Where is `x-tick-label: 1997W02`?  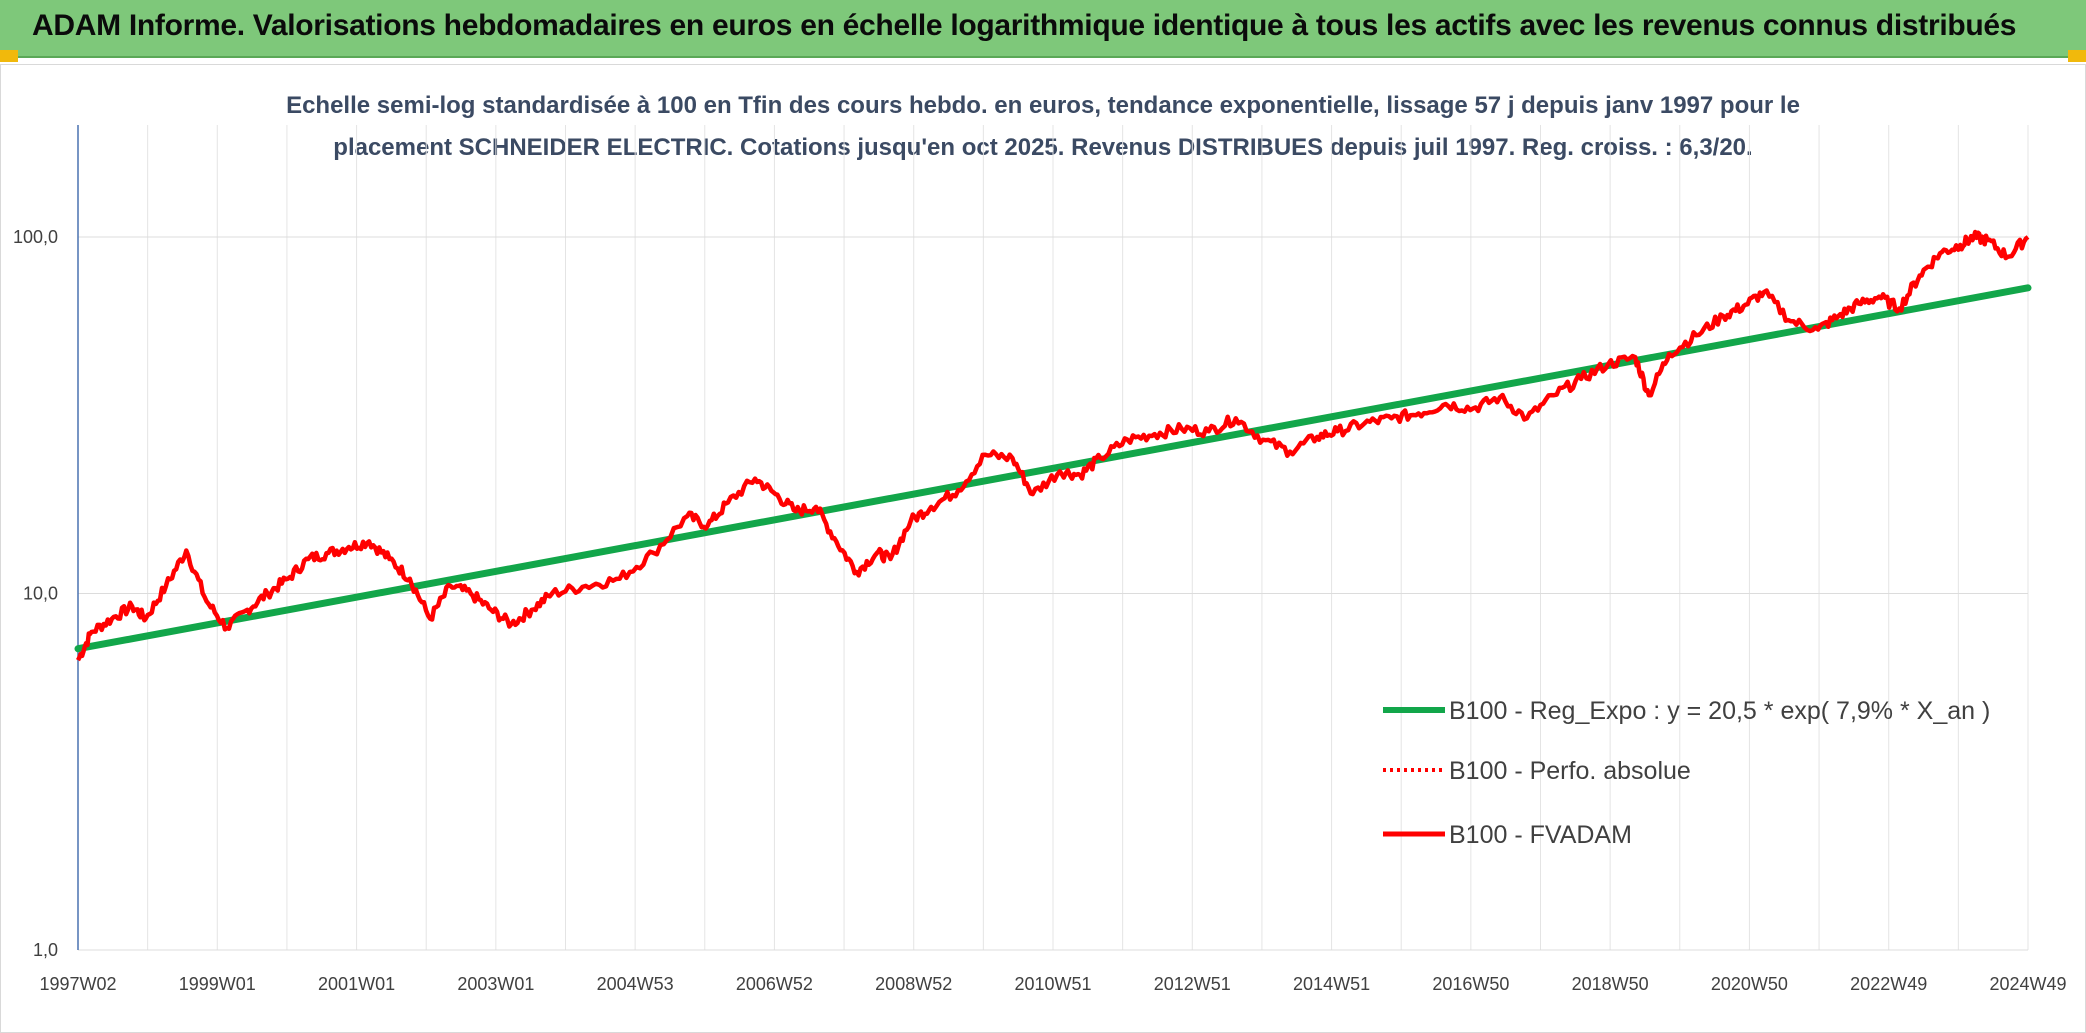 x-tick-label: 1997W02 is located at coordinates (77, 984).